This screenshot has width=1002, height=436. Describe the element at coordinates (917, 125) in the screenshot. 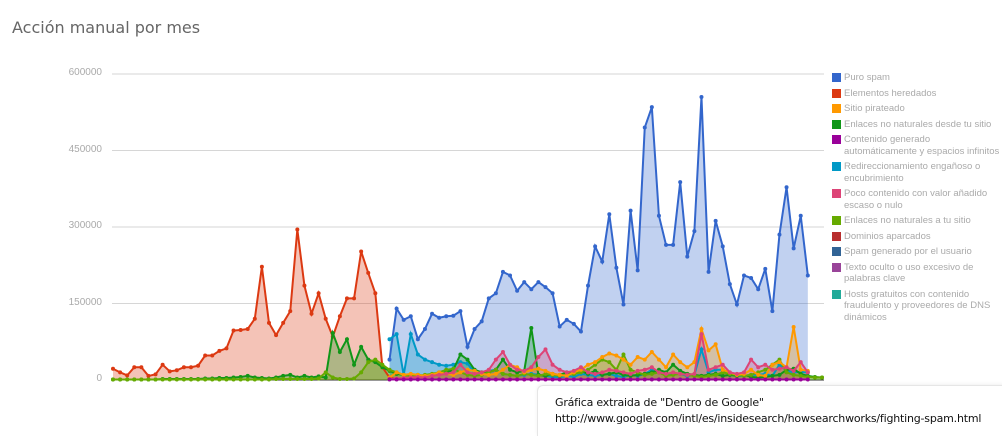

I see `legend-item: Enlaces no naturales desde tu sitio` at that location.